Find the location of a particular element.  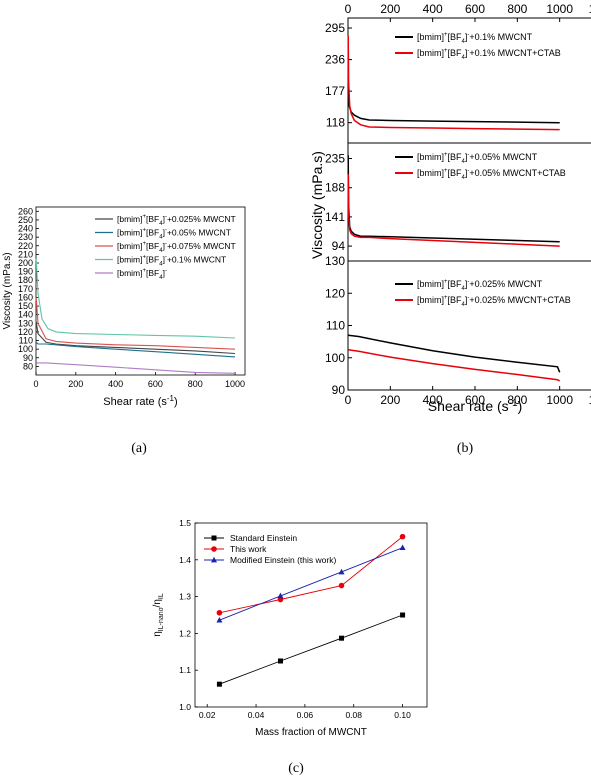

legend-entry: [bmim]+[BF4]- is located at coordinates (142, 274).